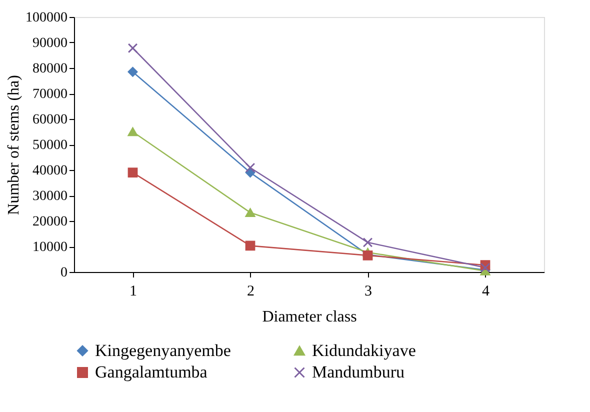 The image size is (590, 412). Describe the element at coordinates (368, 292) in the screenshot. I see `x-tick-label: 3` at that location.